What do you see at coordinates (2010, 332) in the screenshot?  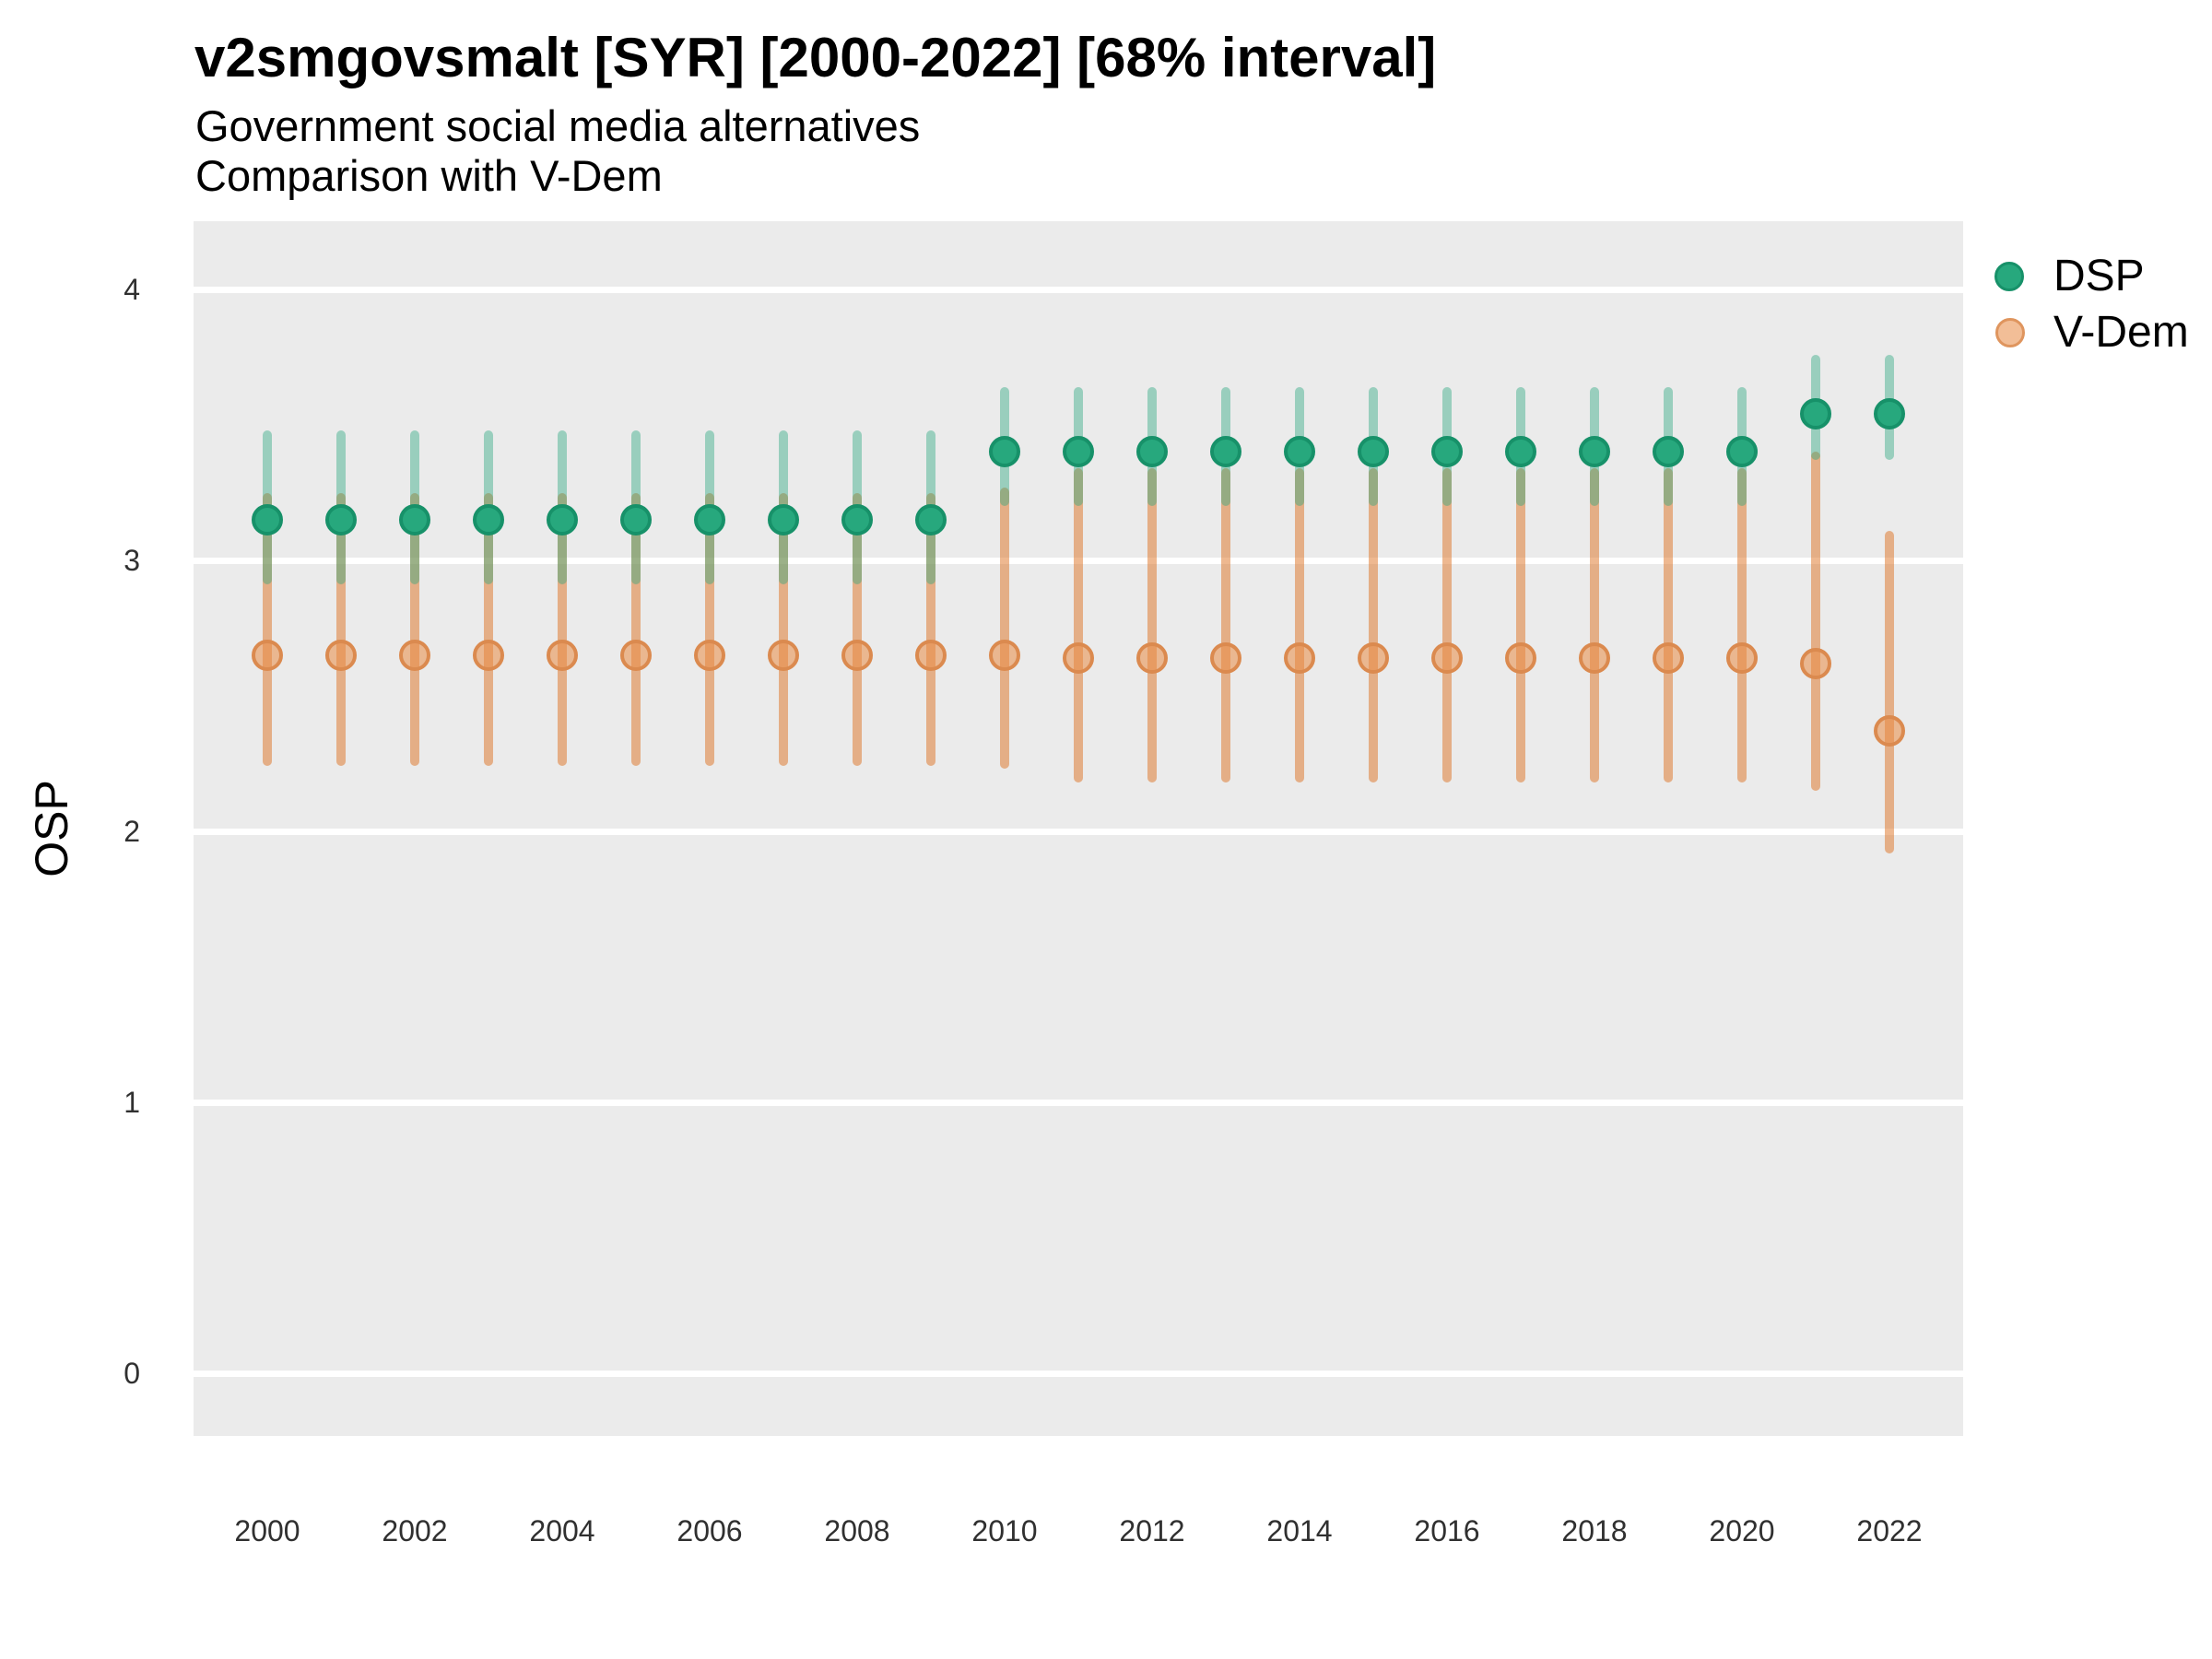 I see `legend-key-vdem-point-icon` at bounding box center [2010, 332].